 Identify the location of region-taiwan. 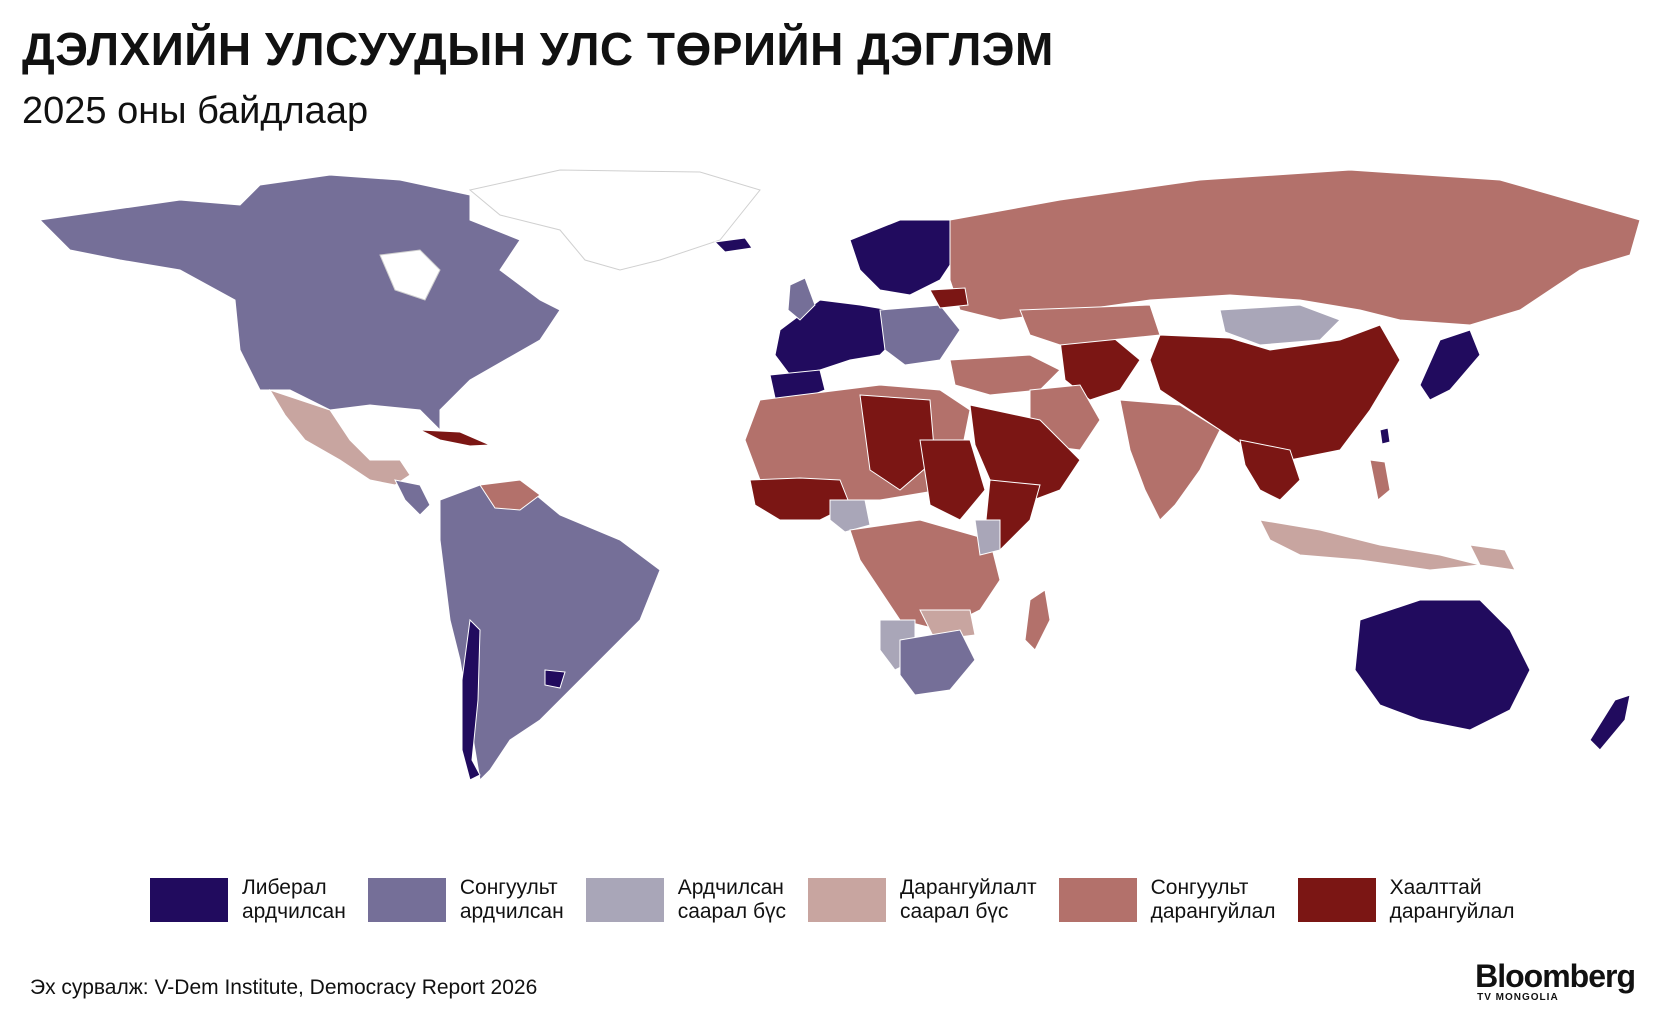
(1385, 436).